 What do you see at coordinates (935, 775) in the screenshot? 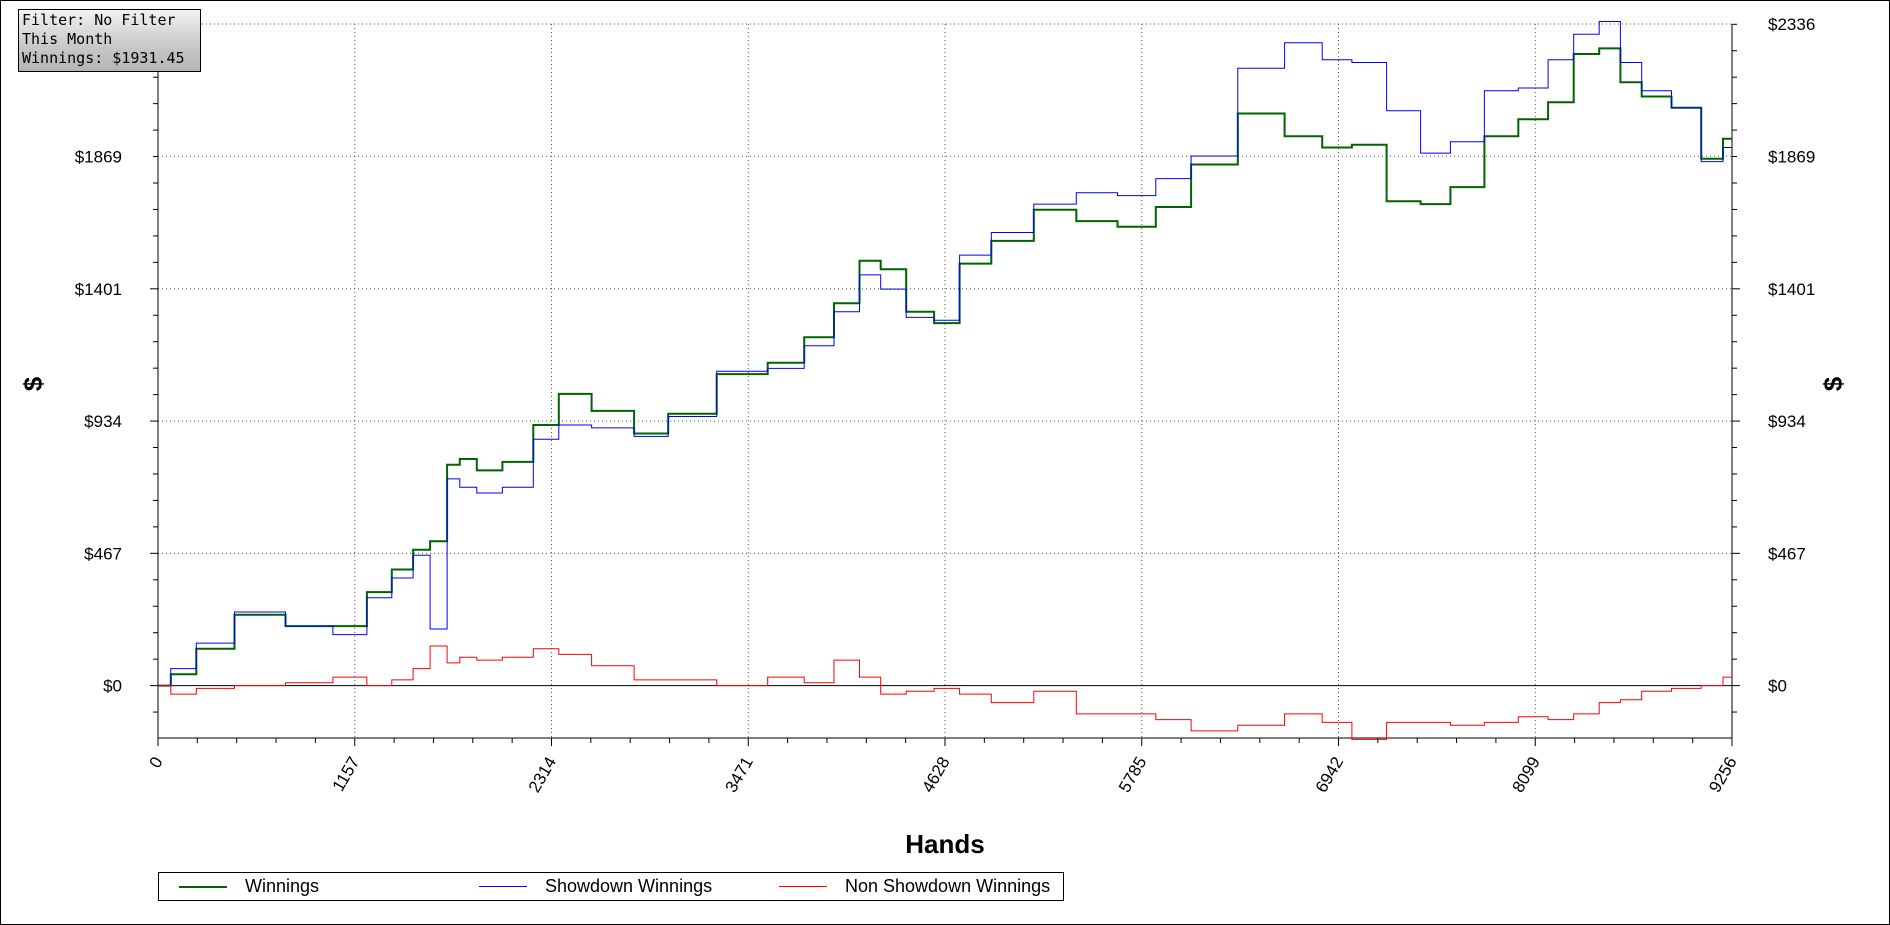
I see `x-tick-label: 4628` at bounding box center [935, 775].